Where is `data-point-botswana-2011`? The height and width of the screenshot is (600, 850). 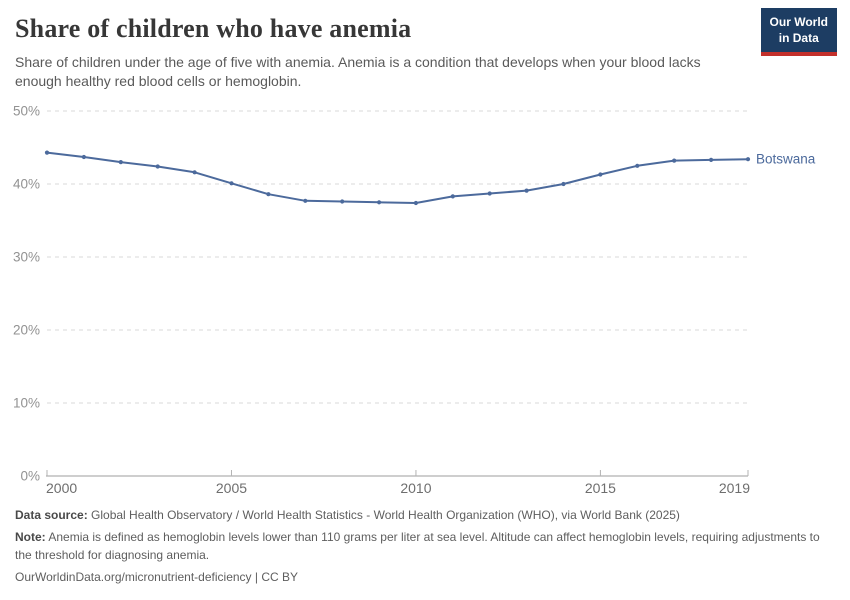
data-point-botswana-2011 is located at coordinates (452, 196).